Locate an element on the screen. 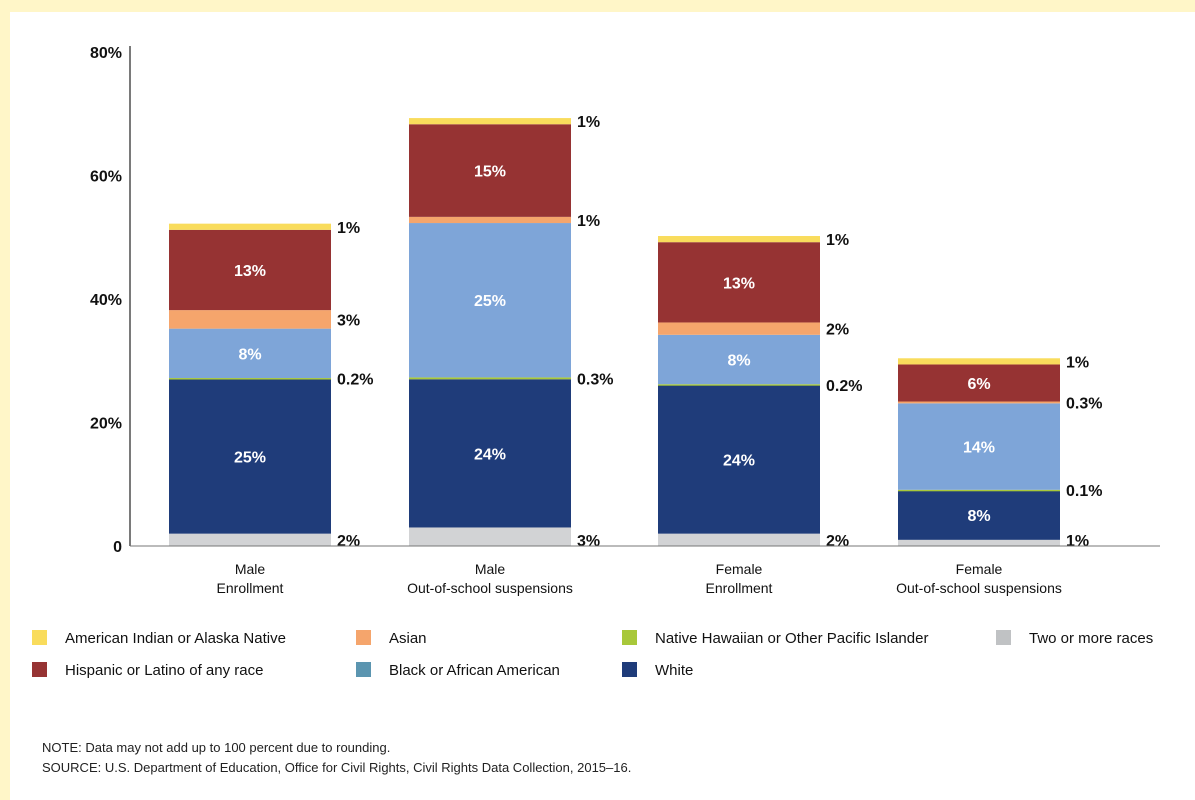 This screenshot has width=1195, height=800. data-label: 15% is located at coordinates (490, 172).